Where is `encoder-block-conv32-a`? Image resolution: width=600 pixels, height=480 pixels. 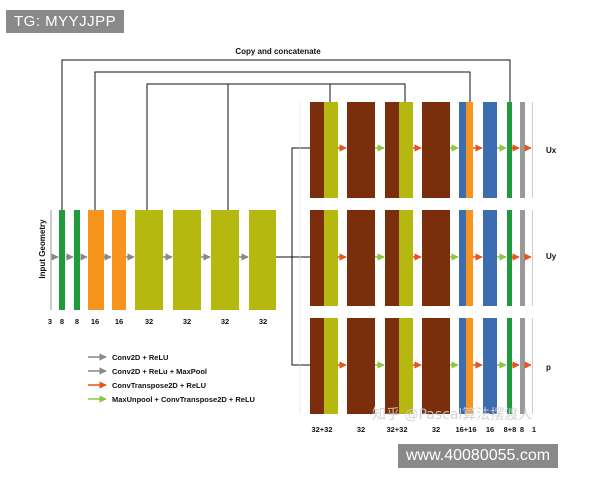
encoder-block-conv32-a is located at coordinates (149, 260).